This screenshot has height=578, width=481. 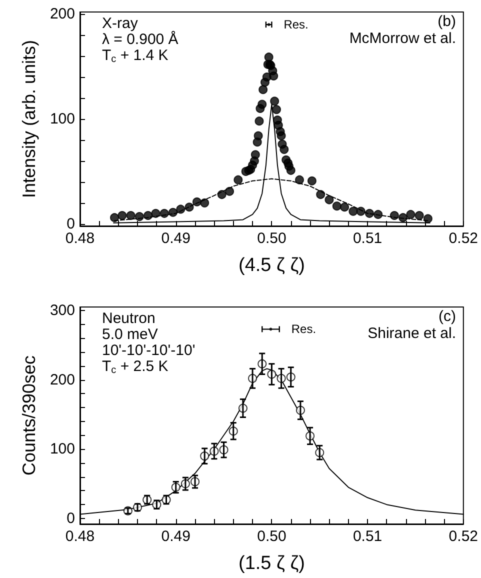 What do you see at coordinates (29, 415) in the screenshot?
I see `y-axis-title: Counts/390sec` at bounding box center [29, 415].